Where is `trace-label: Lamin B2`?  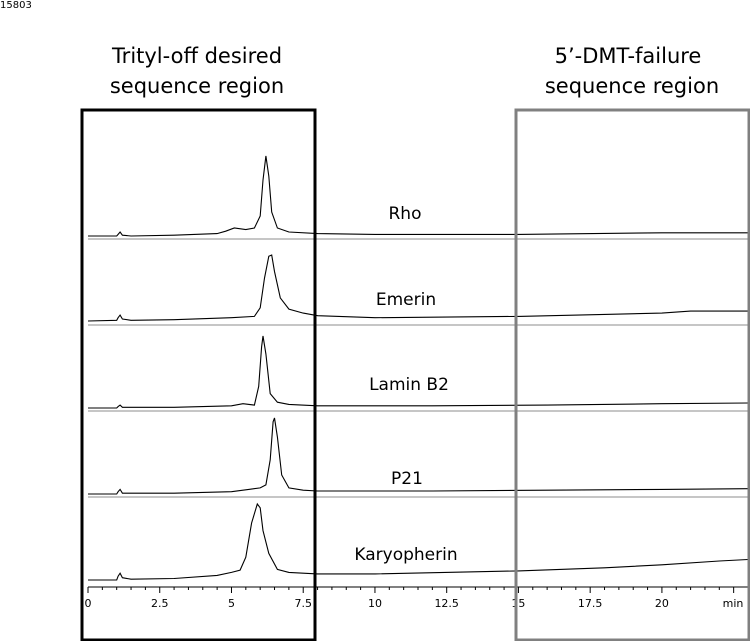 trace-label: Lamin B2 is located at coordinates (409, 385).